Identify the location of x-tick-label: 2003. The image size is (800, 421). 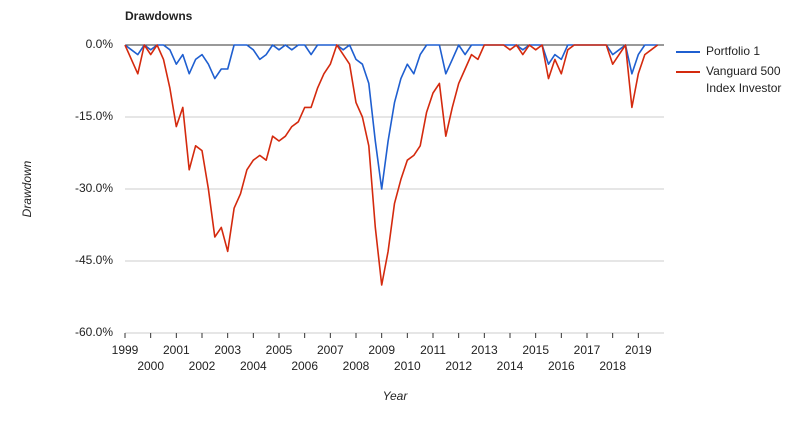
(227, 350).